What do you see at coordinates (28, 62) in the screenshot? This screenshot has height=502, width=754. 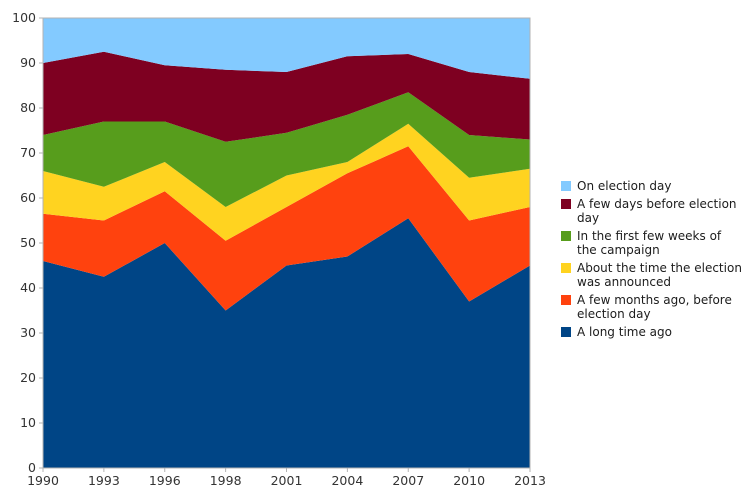 I see `y-axis-label: 90` at bounding box center [28, 62].